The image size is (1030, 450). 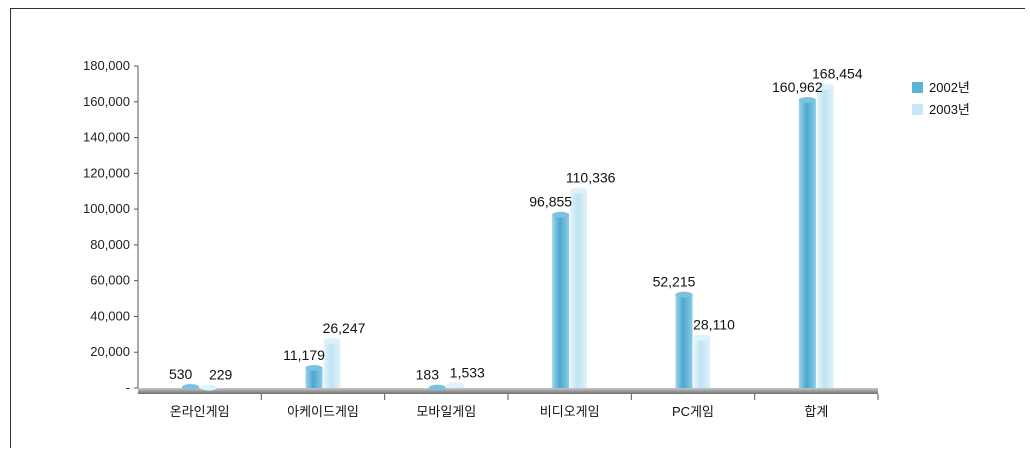 What do you see at coordinates (106, 172) in the screenshot?
I see `y-tick-label: 120,000` at bounding box center [106, 172].